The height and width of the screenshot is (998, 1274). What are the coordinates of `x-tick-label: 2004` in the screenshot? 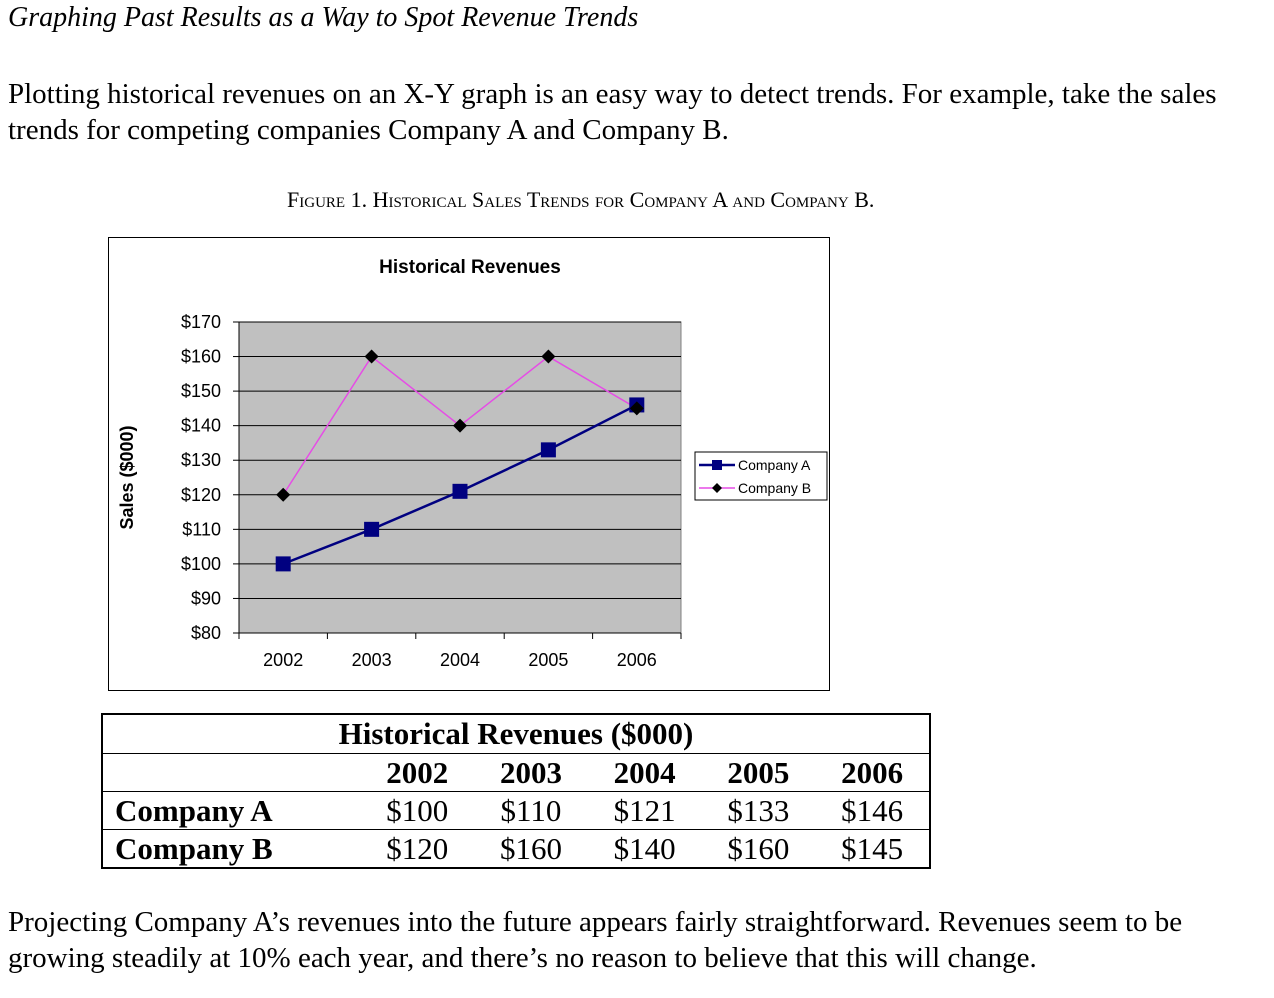 It's located at (460, 660).